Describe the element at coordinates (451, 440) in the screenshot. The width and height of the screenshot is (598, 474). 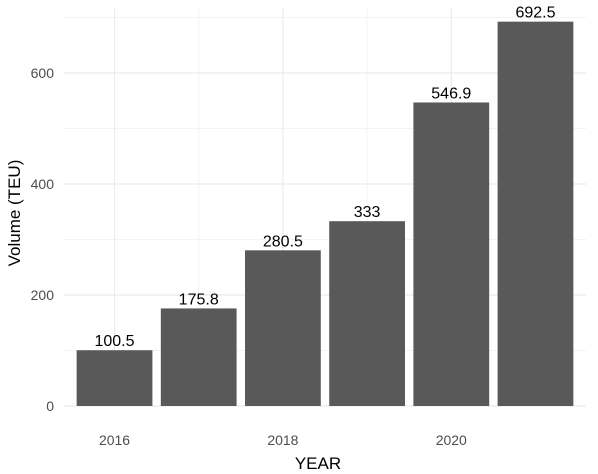
I see `x-tick-label: 2020` at that location.